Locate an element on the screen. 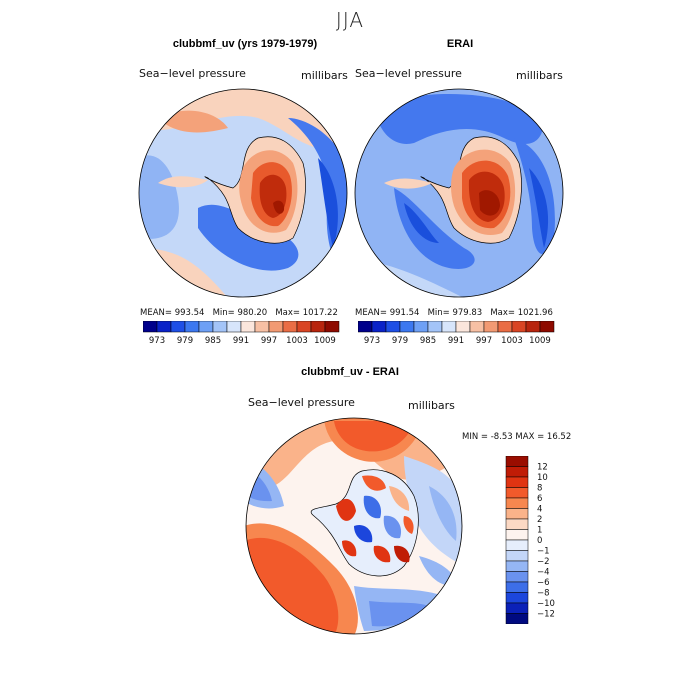  panel-1-colorbar: 973 979 985 991 997 1003 1009 1015 is located at coordinates (243, 333).